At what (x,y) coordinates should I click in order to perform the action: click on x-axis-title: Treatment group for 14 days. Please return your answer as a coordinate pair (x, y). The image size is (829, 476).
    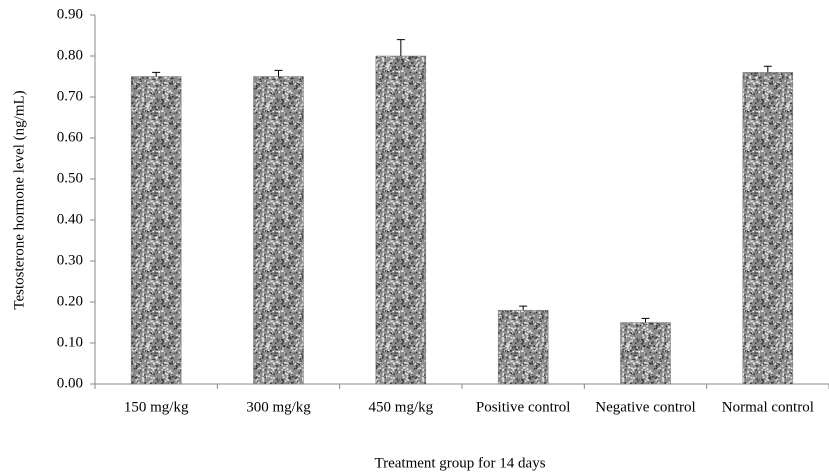
    Looking at the image, I should click on (459, 463).